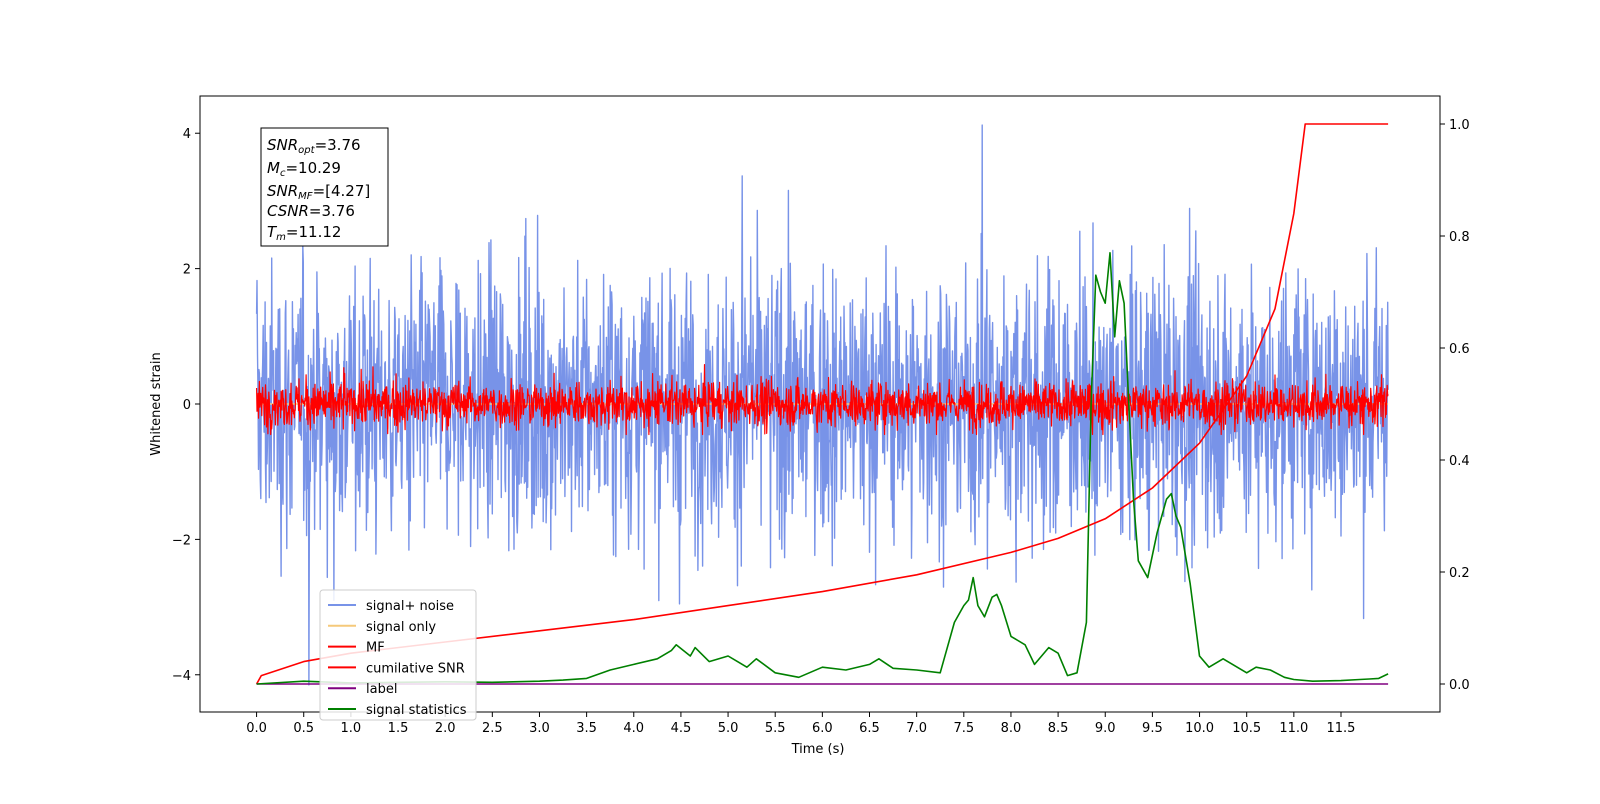 Image resolution: width=1600 pixels, height=804 pixels. Describe the element at coordinates (963, 728) in the screenshot. I see `x-tick-label: 7.5` at that location.